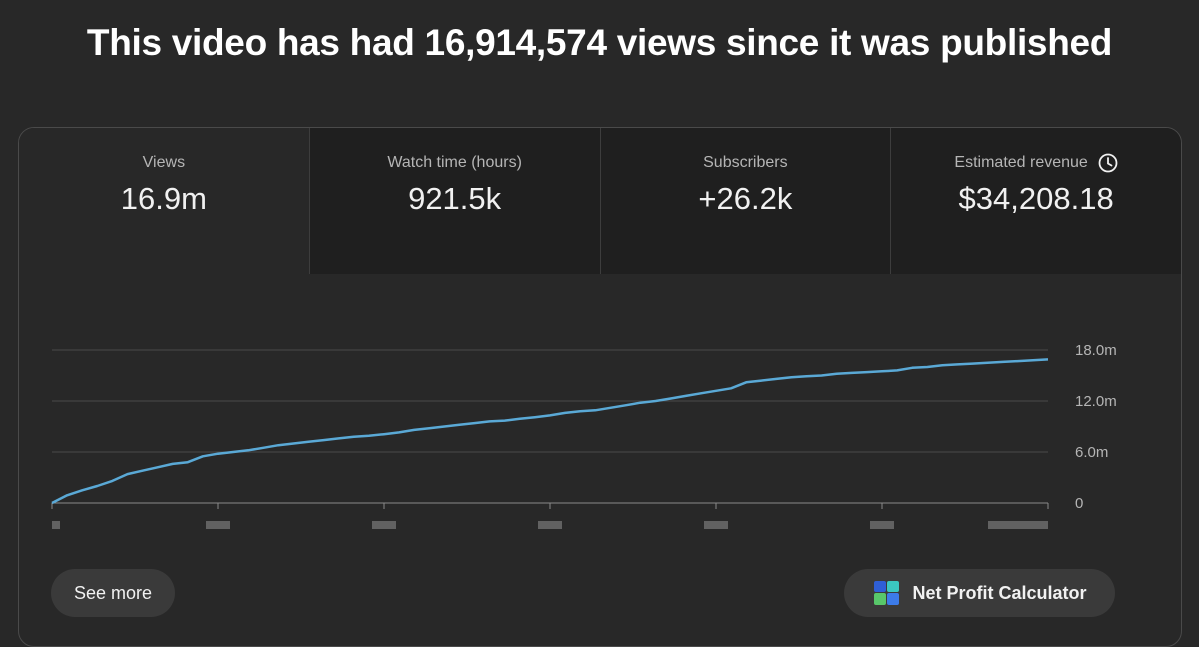 The image size is (1199, 647). What do you see at coordinates (163, 198) in the screenshot?
I see `metric-value: 16.9m` at bounding box center [163, 198].